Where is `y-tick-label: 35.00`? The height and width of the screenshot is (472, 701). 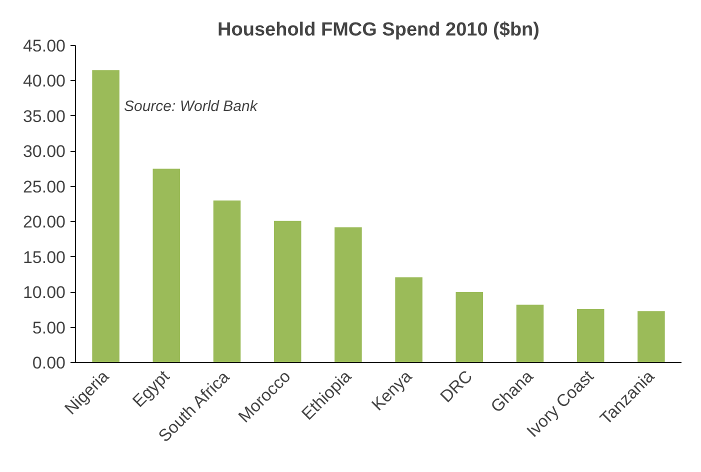
y-tick-label: 35.00 is located at coordinates (44, 116).